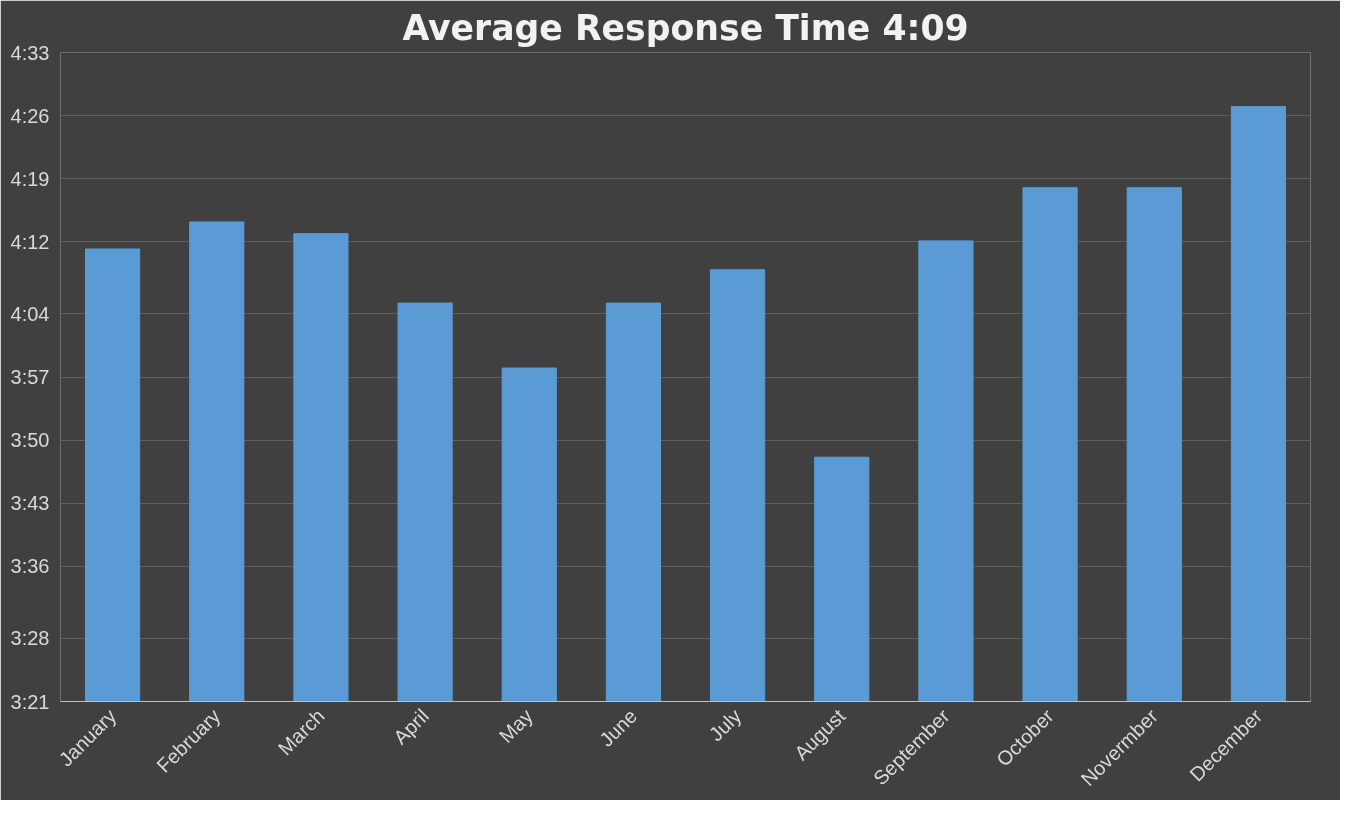 The image size is (1356, 813). Describe the element at coordinates (516, 725) in the screenshot. I see `x-tick-label: May` at that location.